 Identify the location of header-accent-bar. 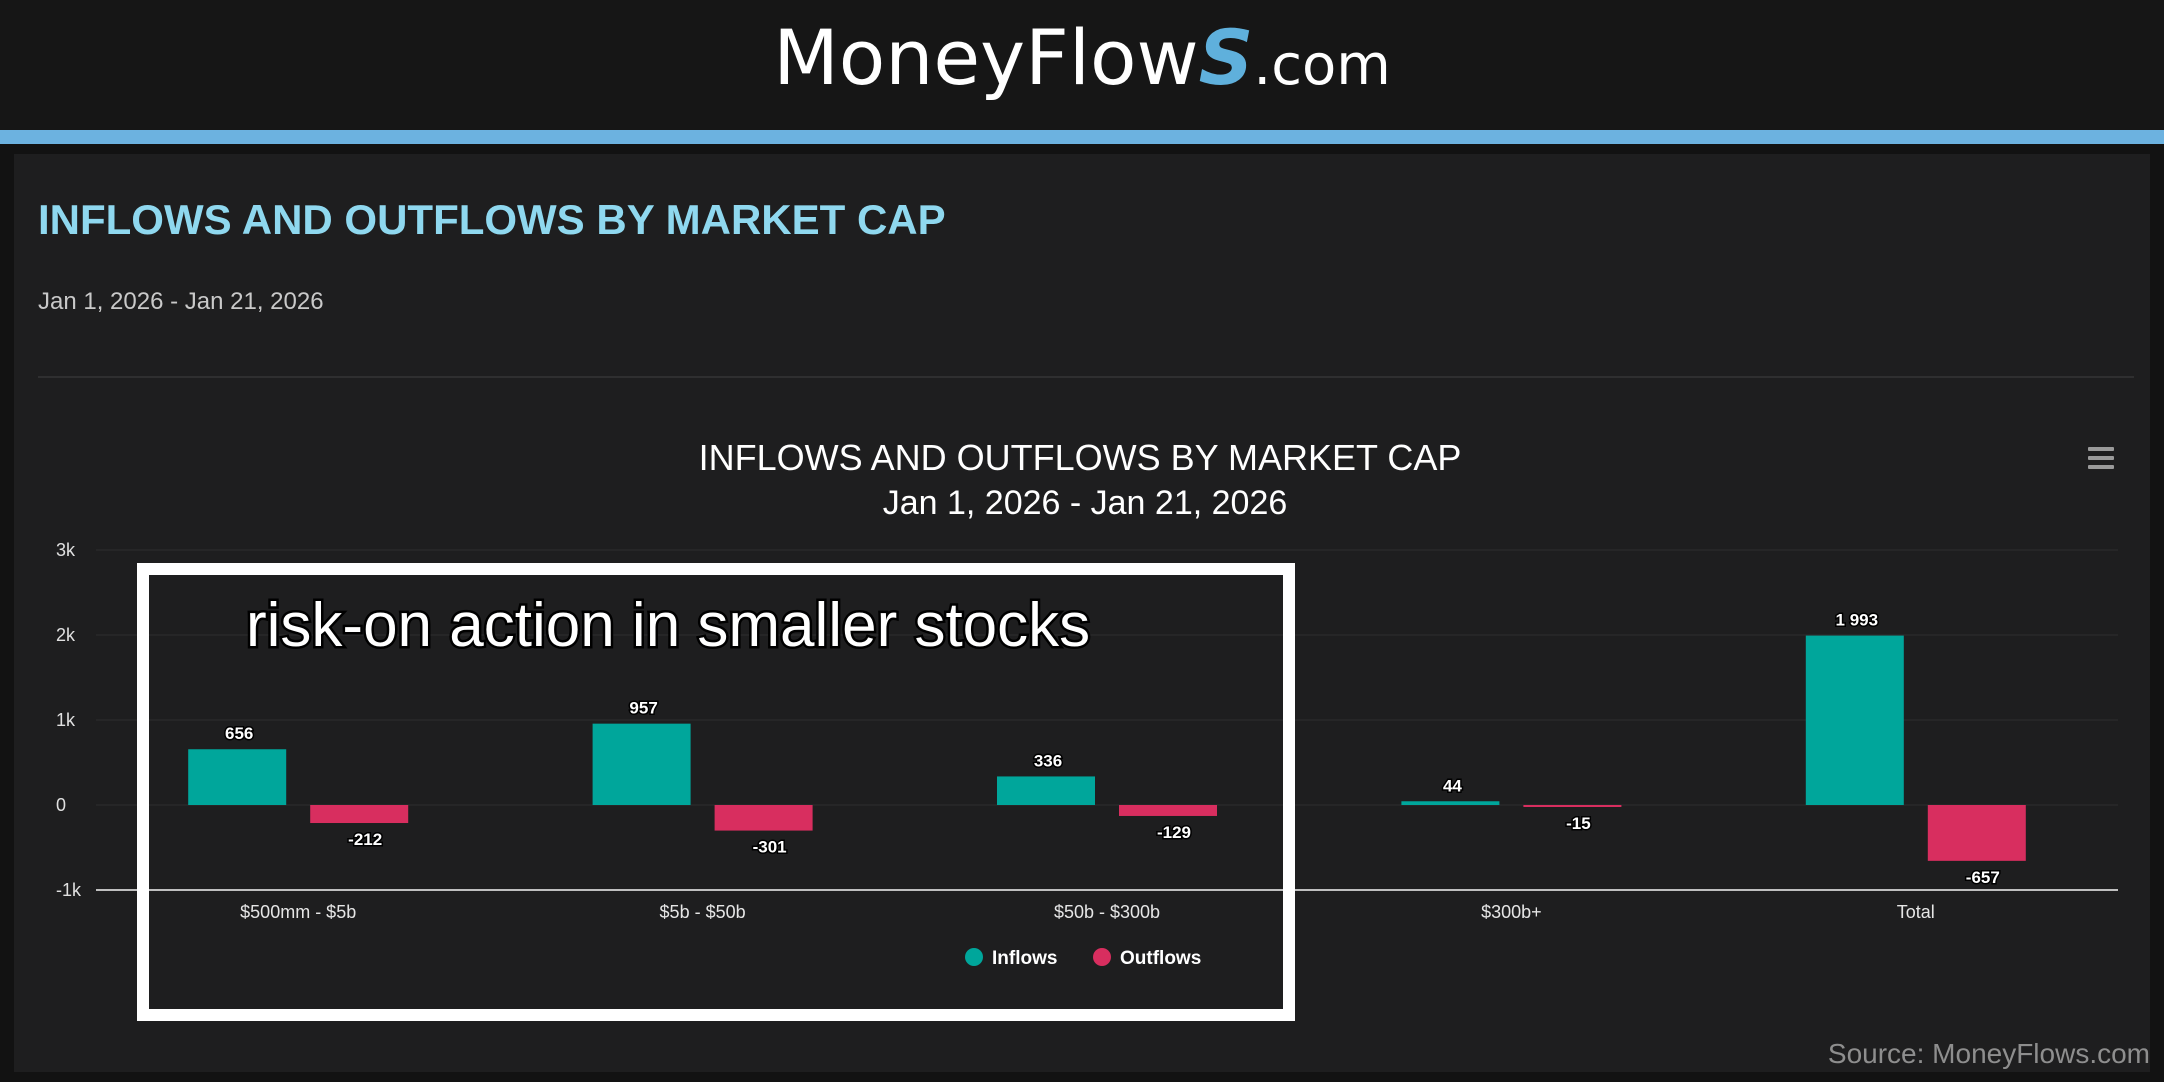
(1082, 137).